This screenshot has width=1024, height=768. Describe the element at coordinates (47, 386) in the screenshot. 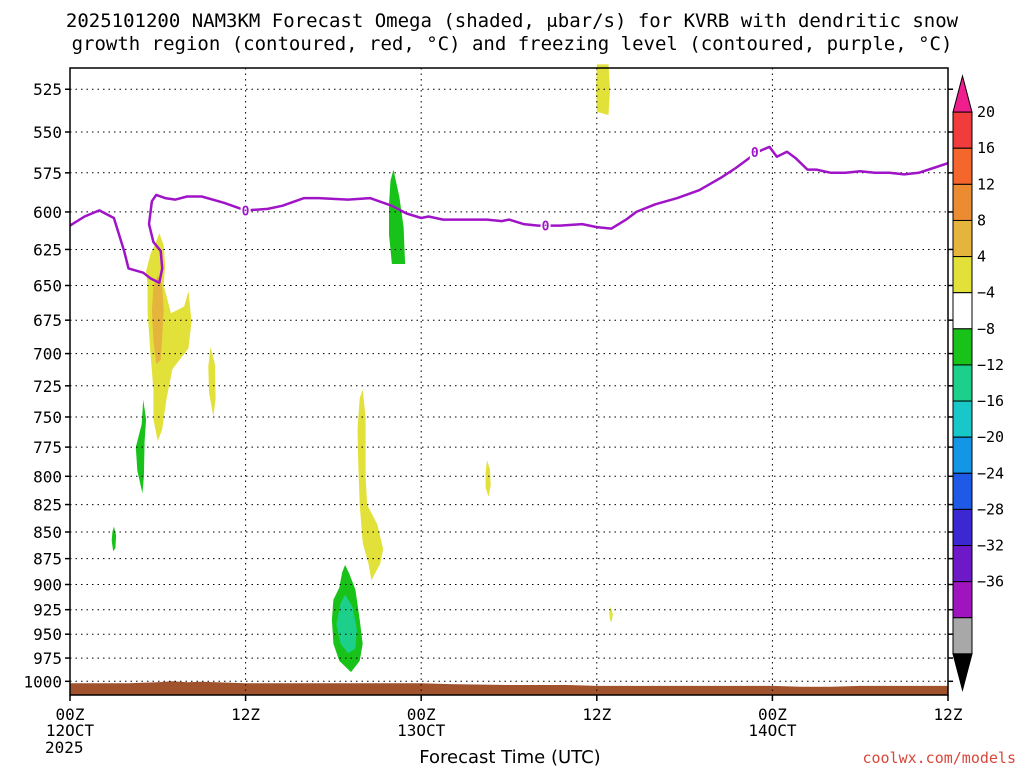

I see `y-tick-label-725: 725` at that location.